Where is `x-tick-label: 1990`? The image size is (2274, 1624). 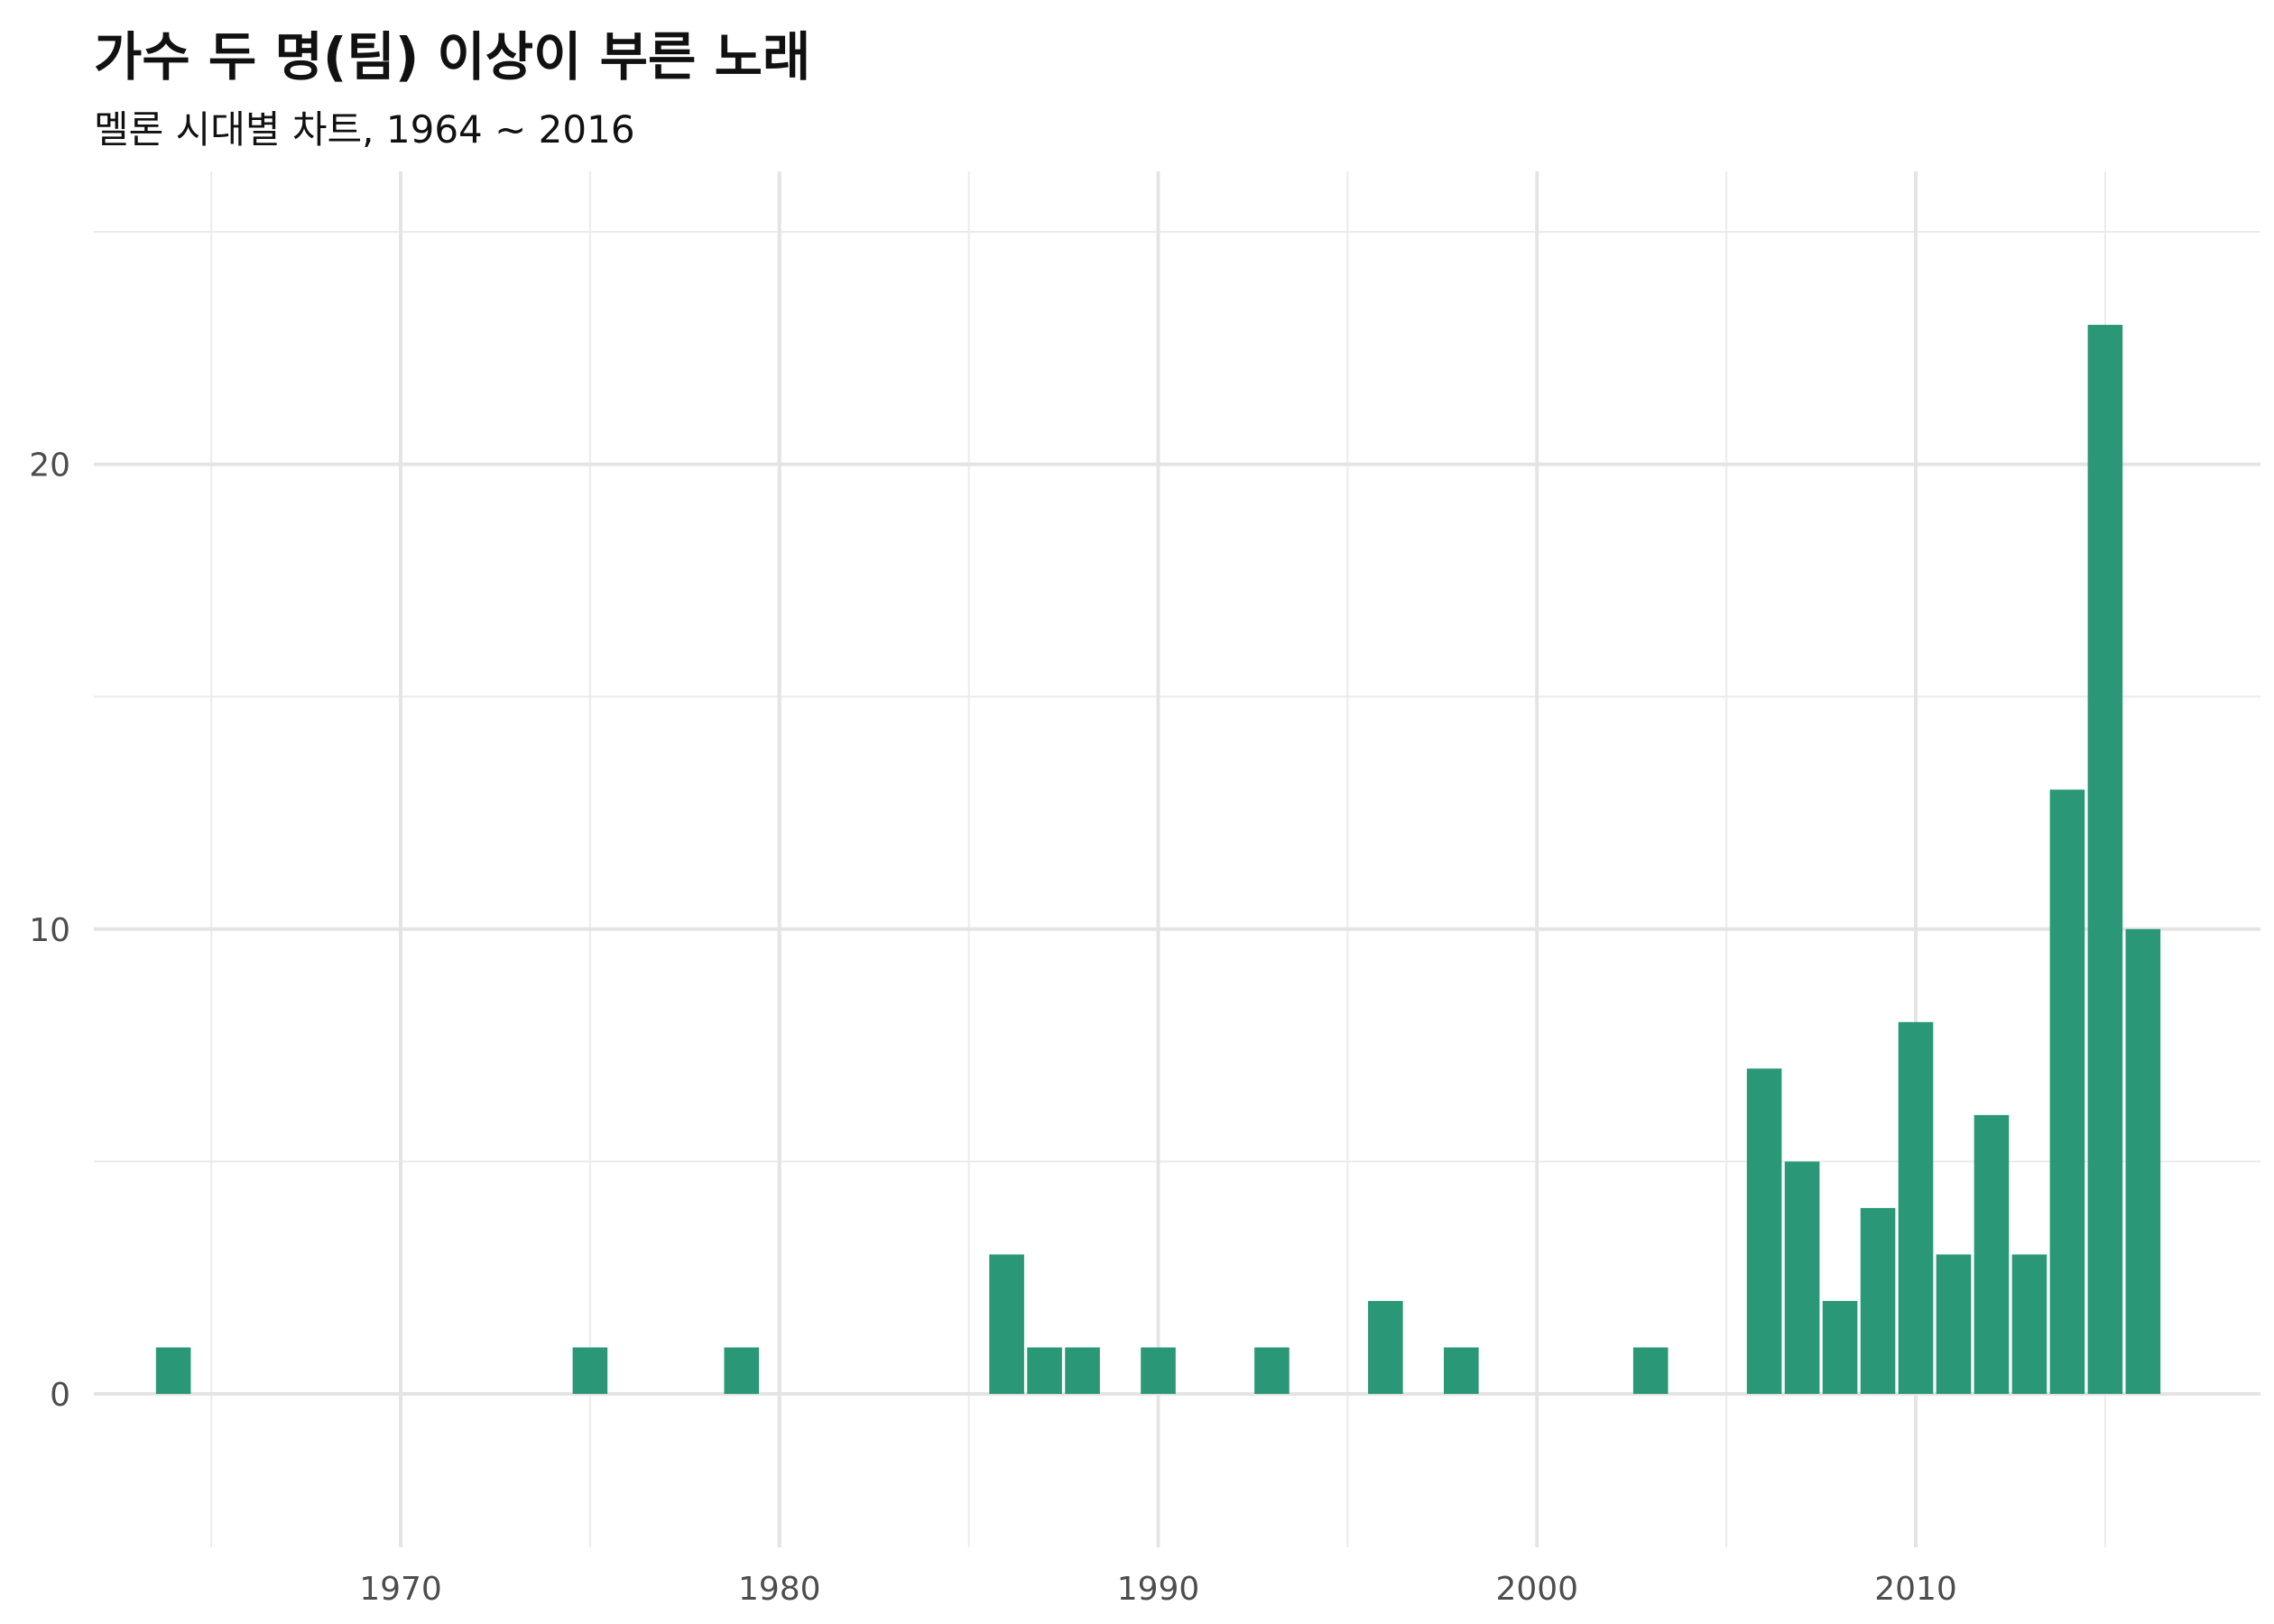 x-tick-label: 1990 is located at coordinates (1158, 1590).